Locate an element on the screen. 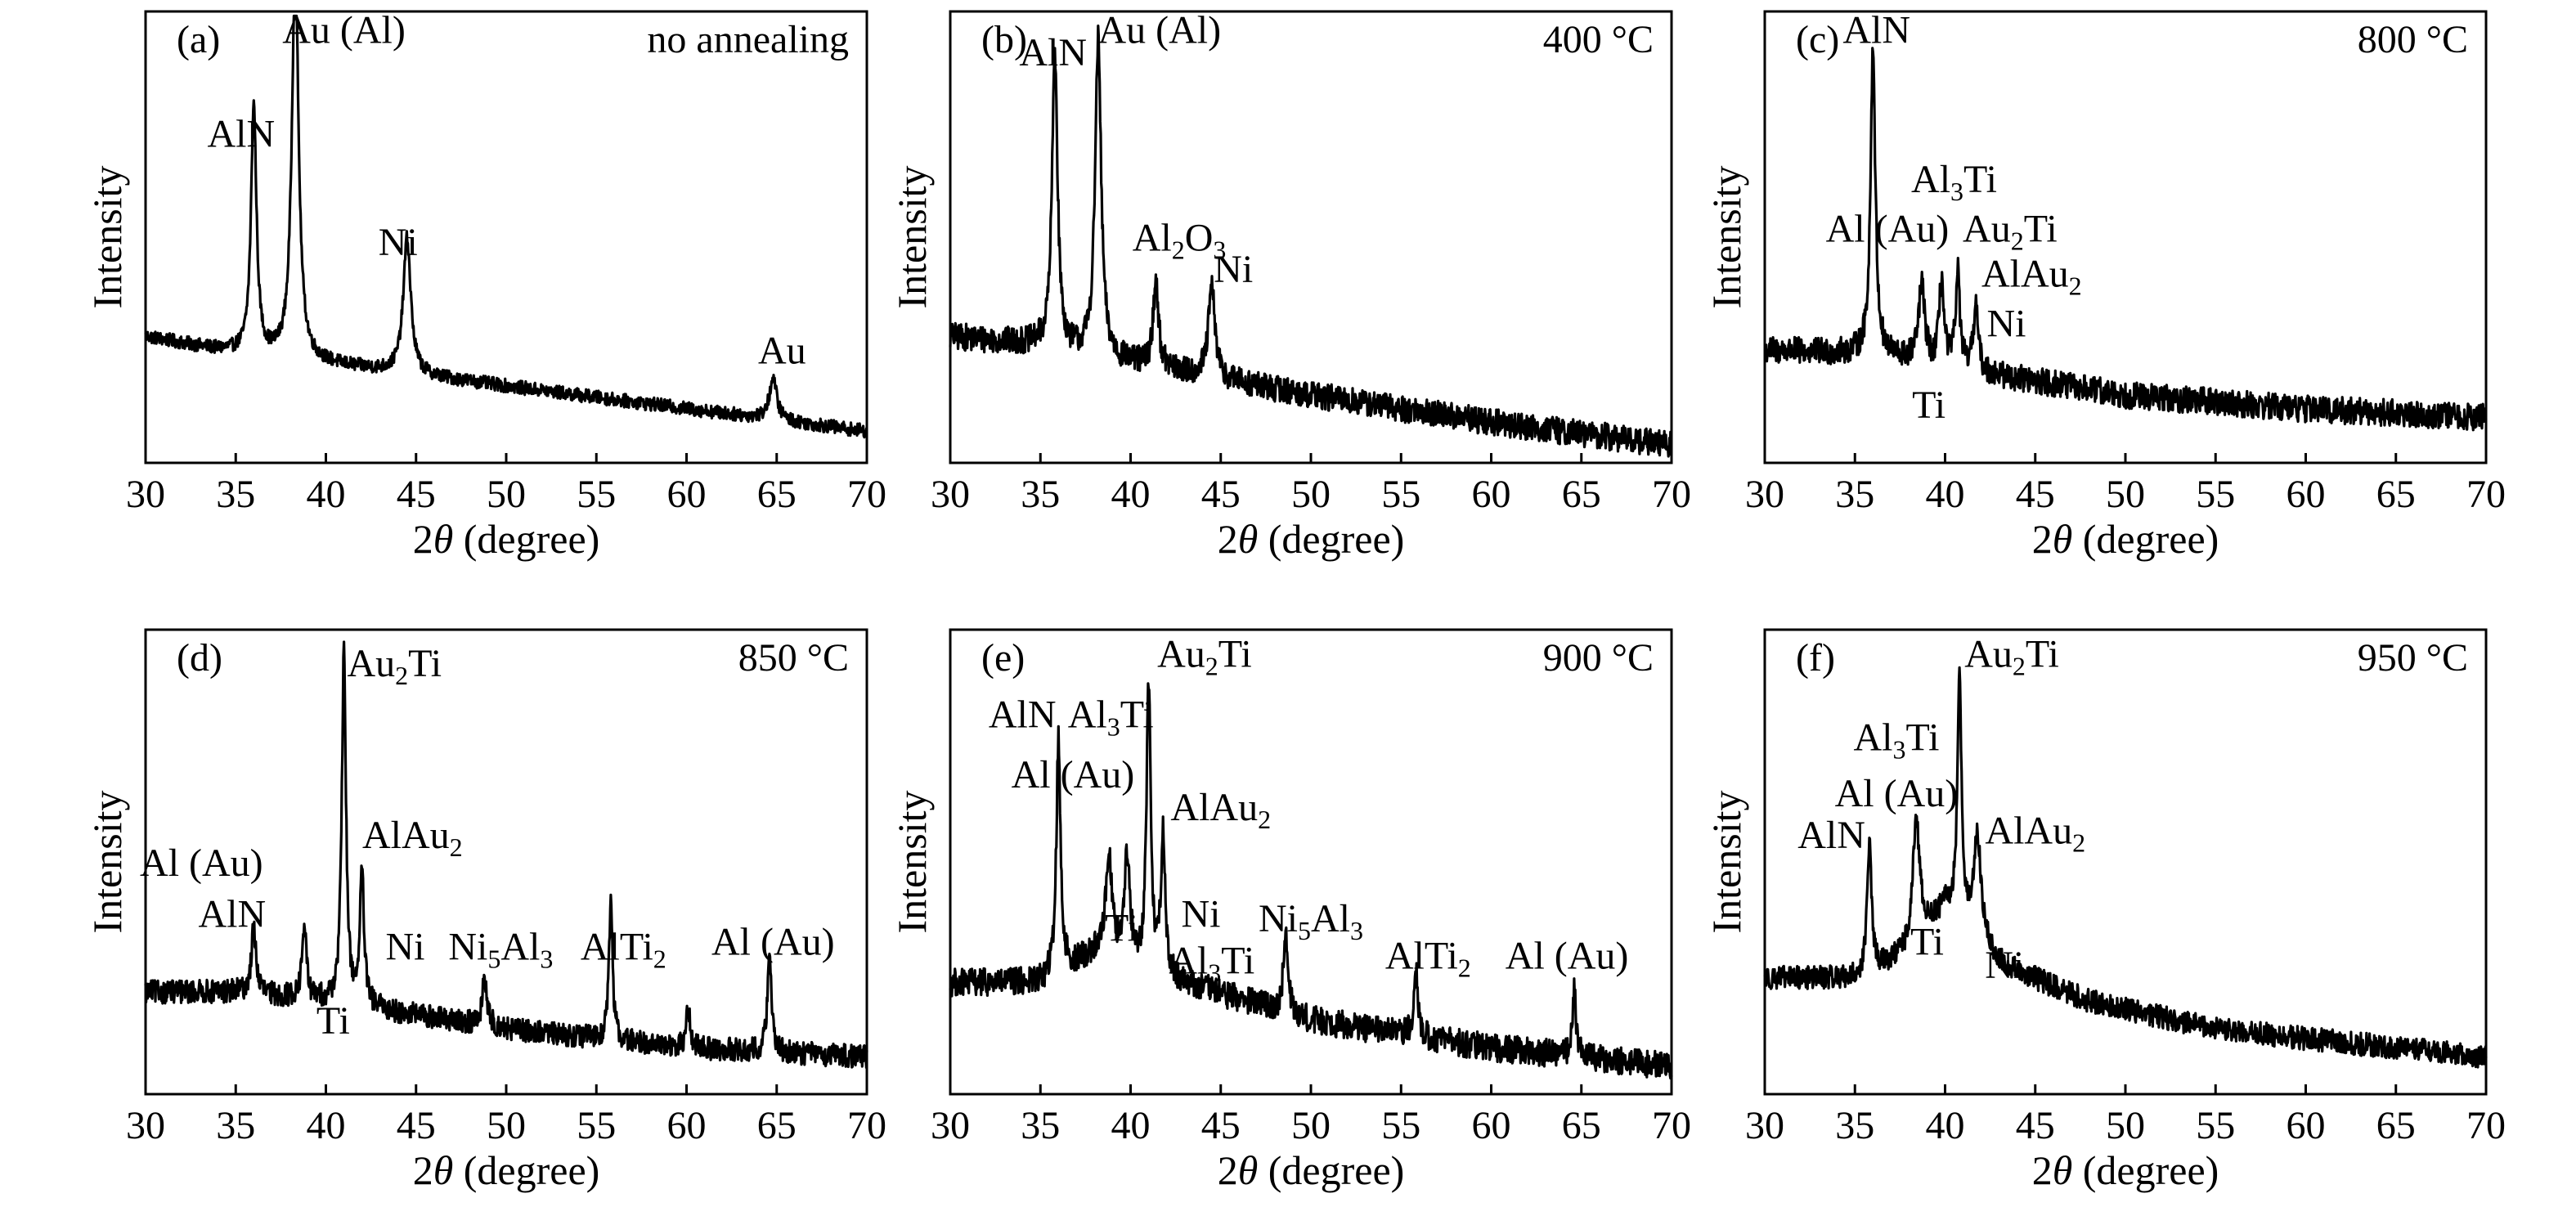  y-axis-label: Intensity is located at coordinates (1726, 863).